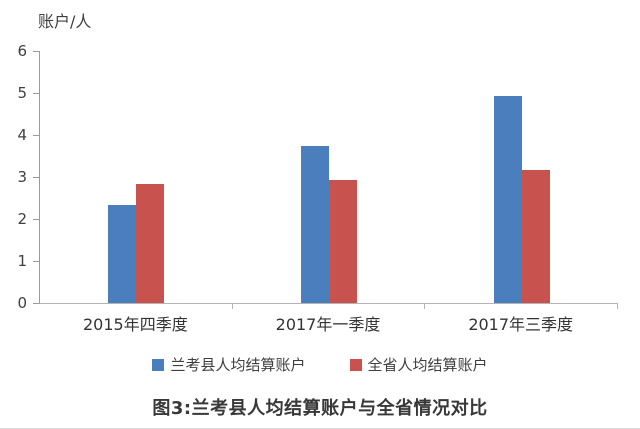 This screenshot has width=640, height=429. Describe the element at coordinates (22, 303) in the screenshot. I see `y-tick-label: 0` at that location.